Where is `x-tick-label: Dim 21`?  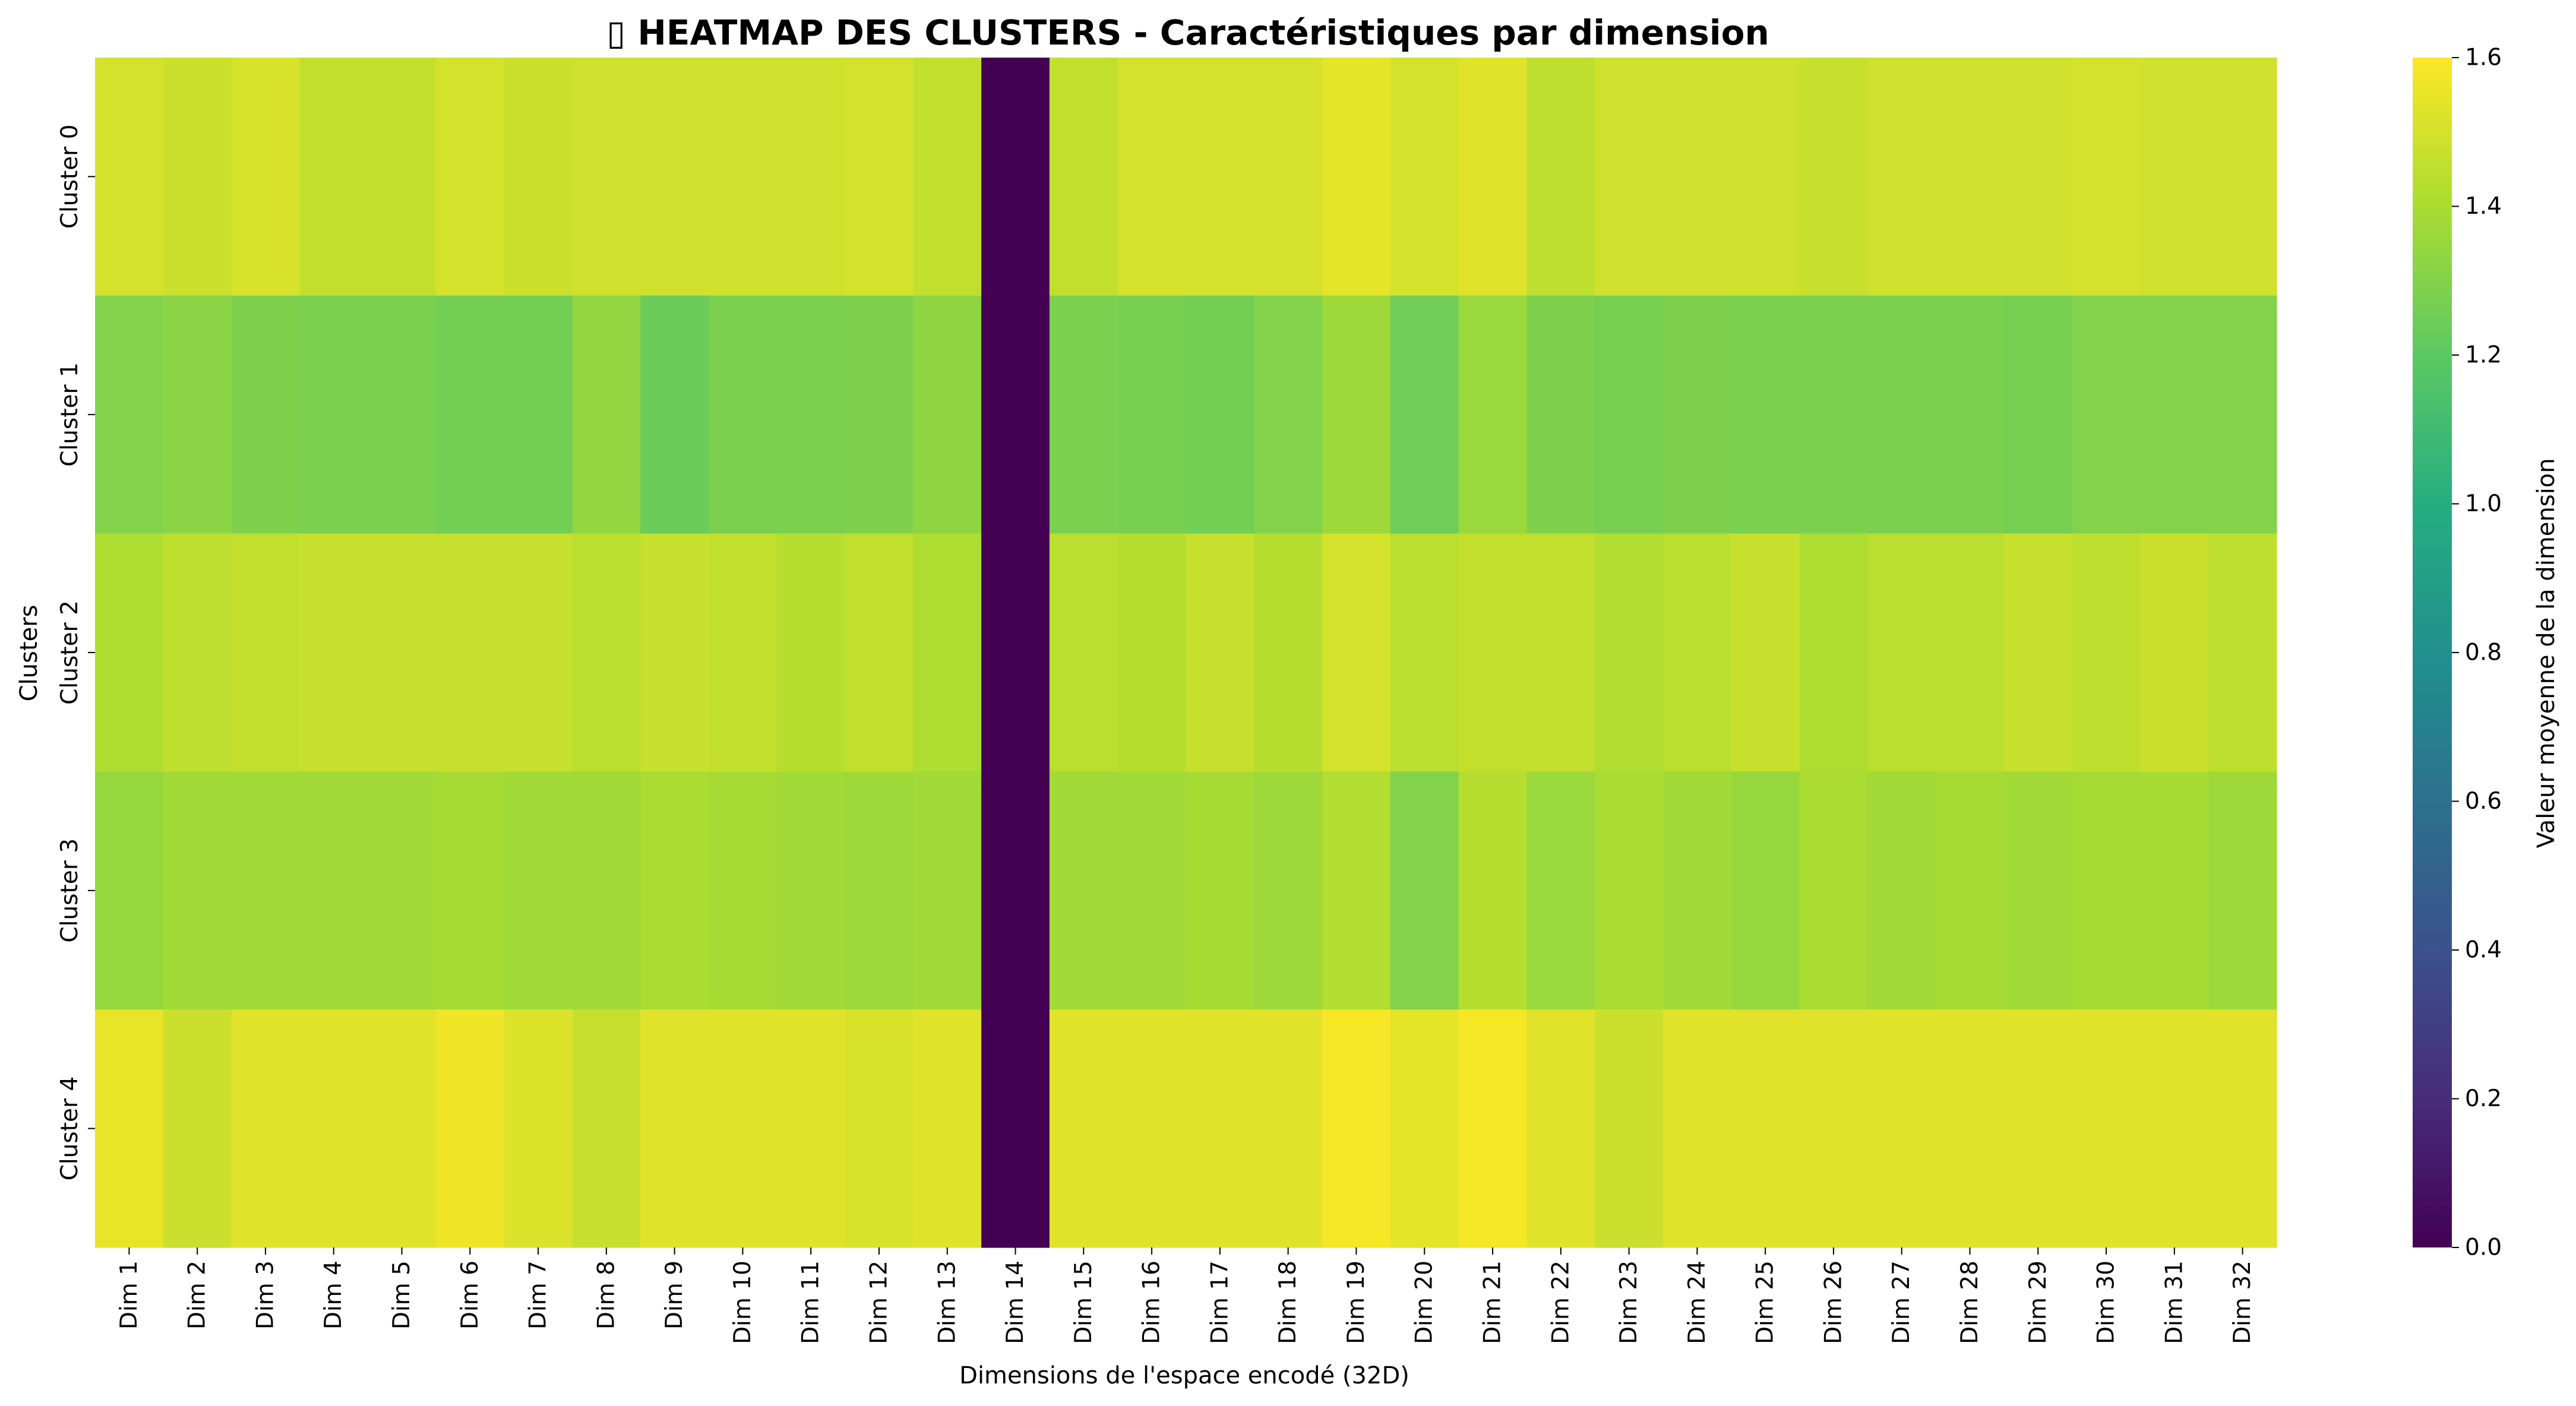 x-tick-label: Dim 21 is located at coordinates (1493, 1302).